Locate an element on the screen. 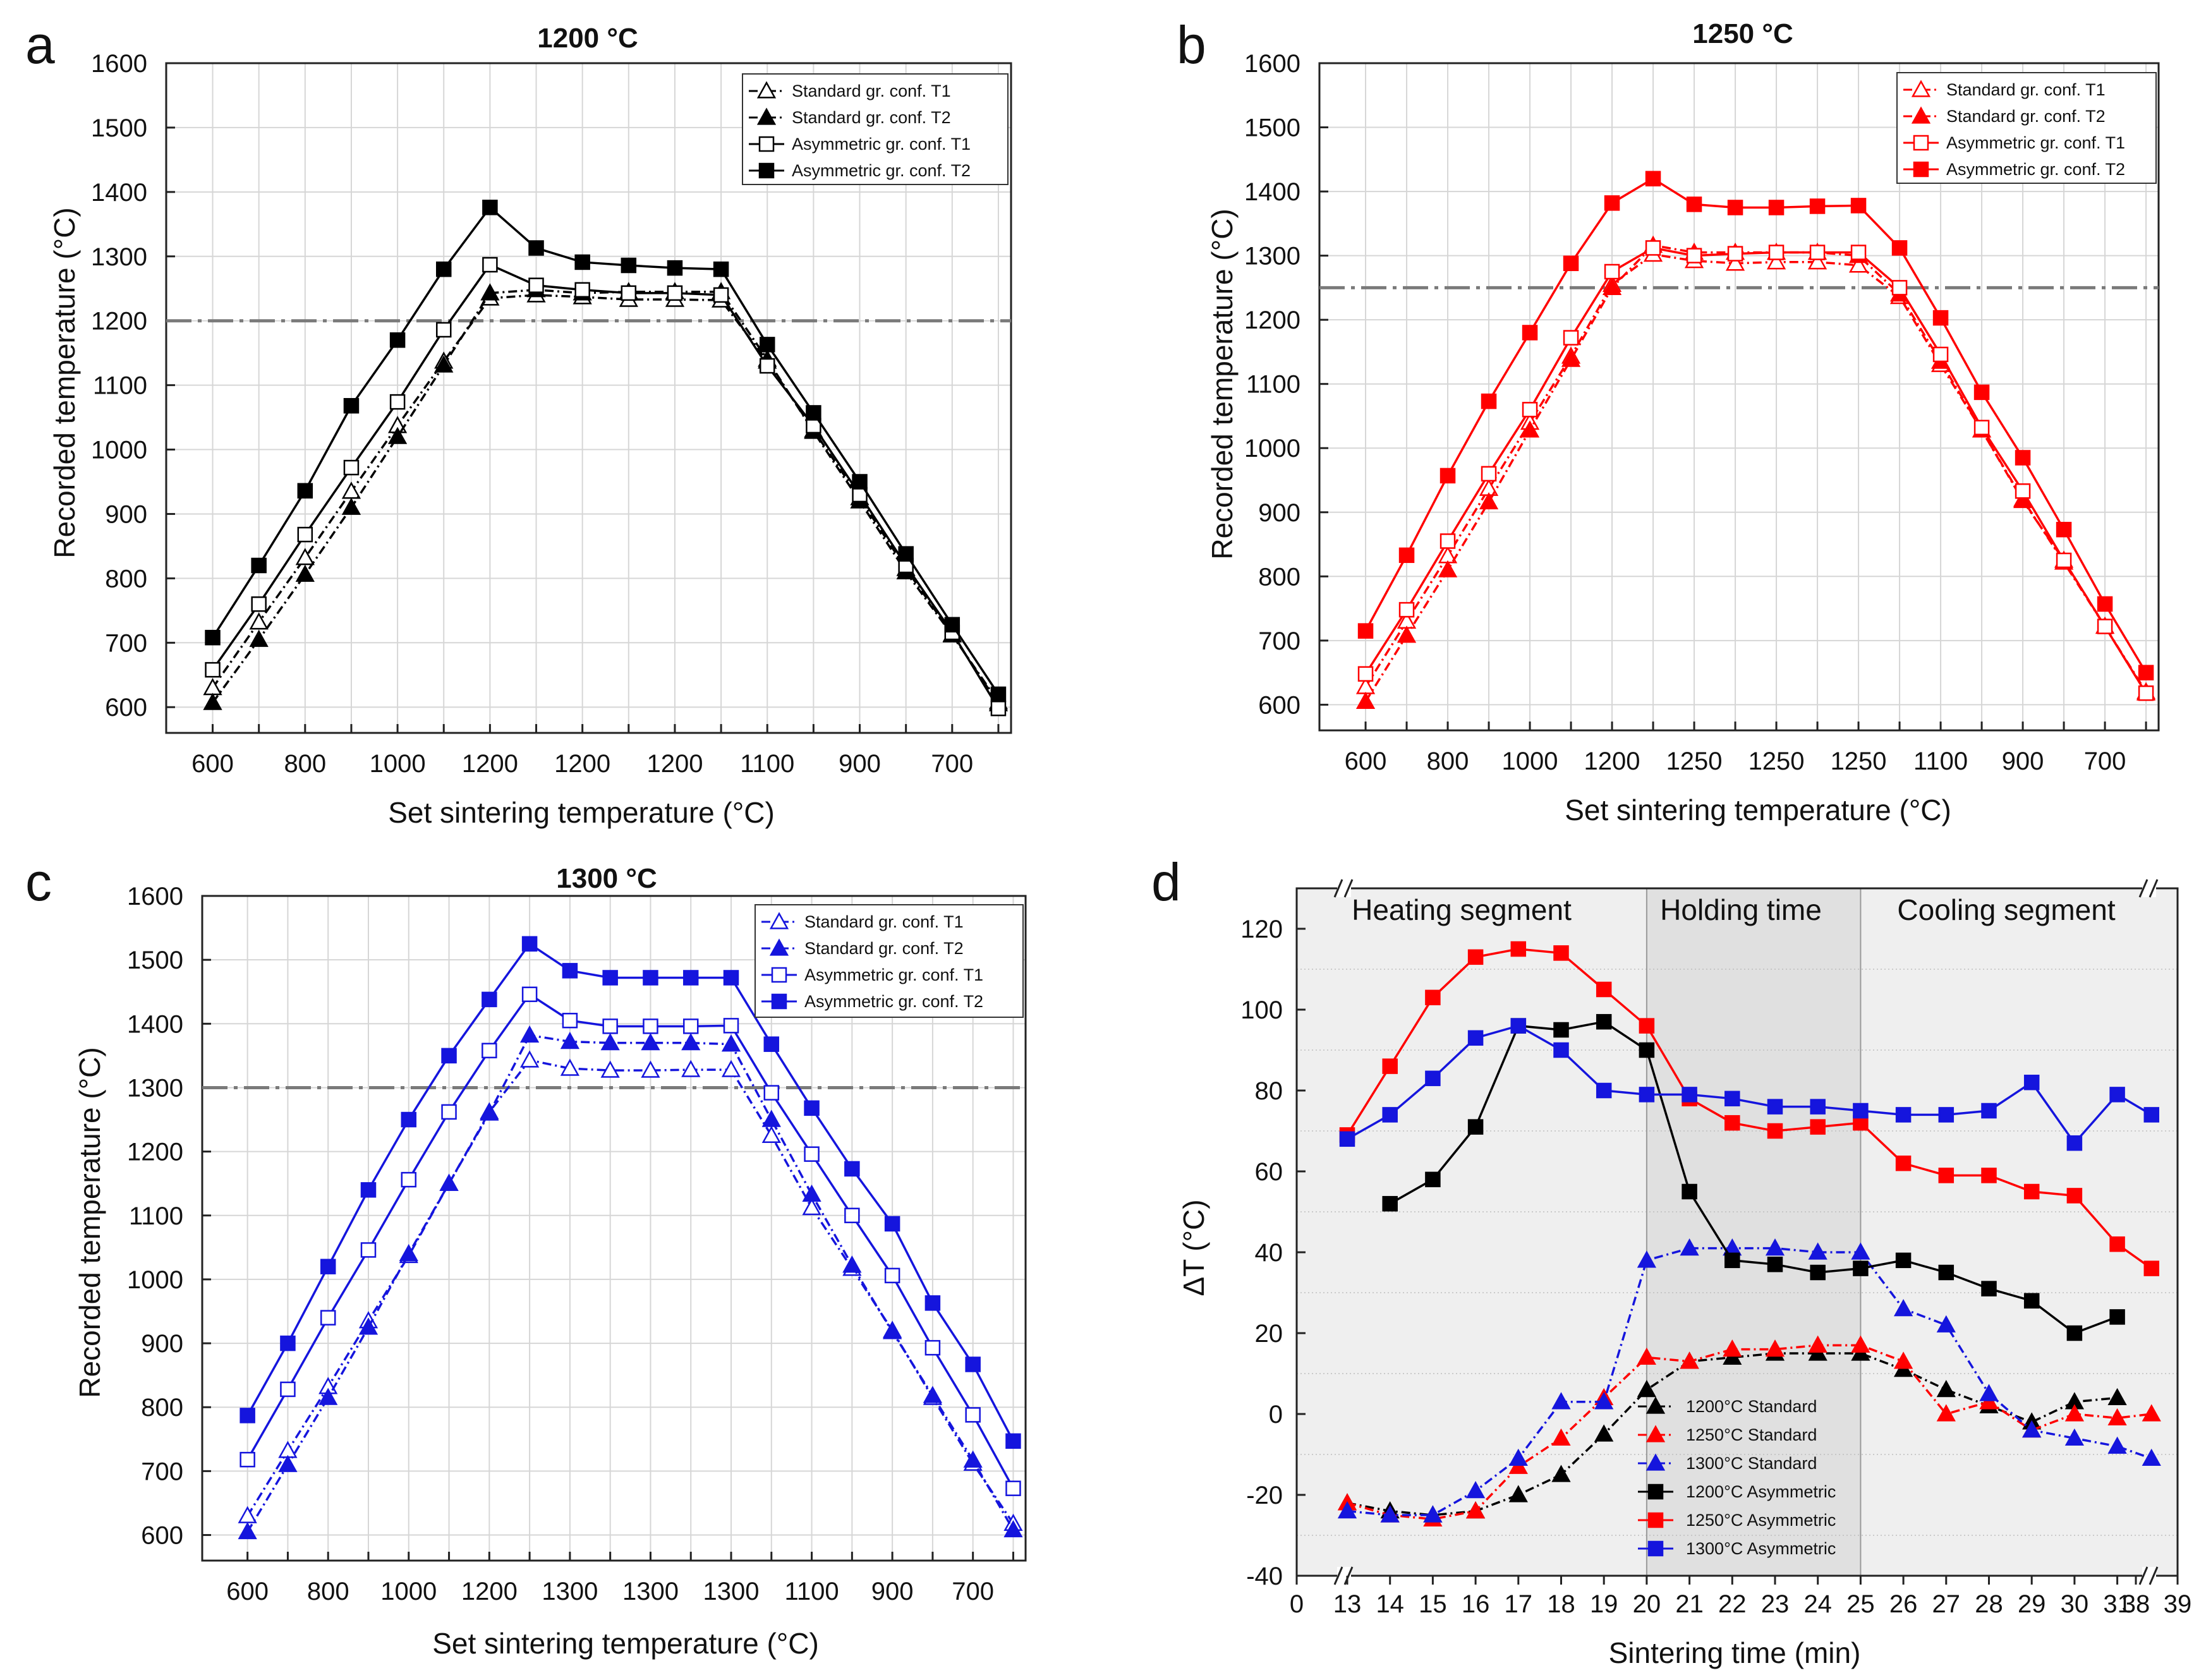 The image size is (2206, 1680). panel-c-series-1-point is located at coordinates (570, 1067).